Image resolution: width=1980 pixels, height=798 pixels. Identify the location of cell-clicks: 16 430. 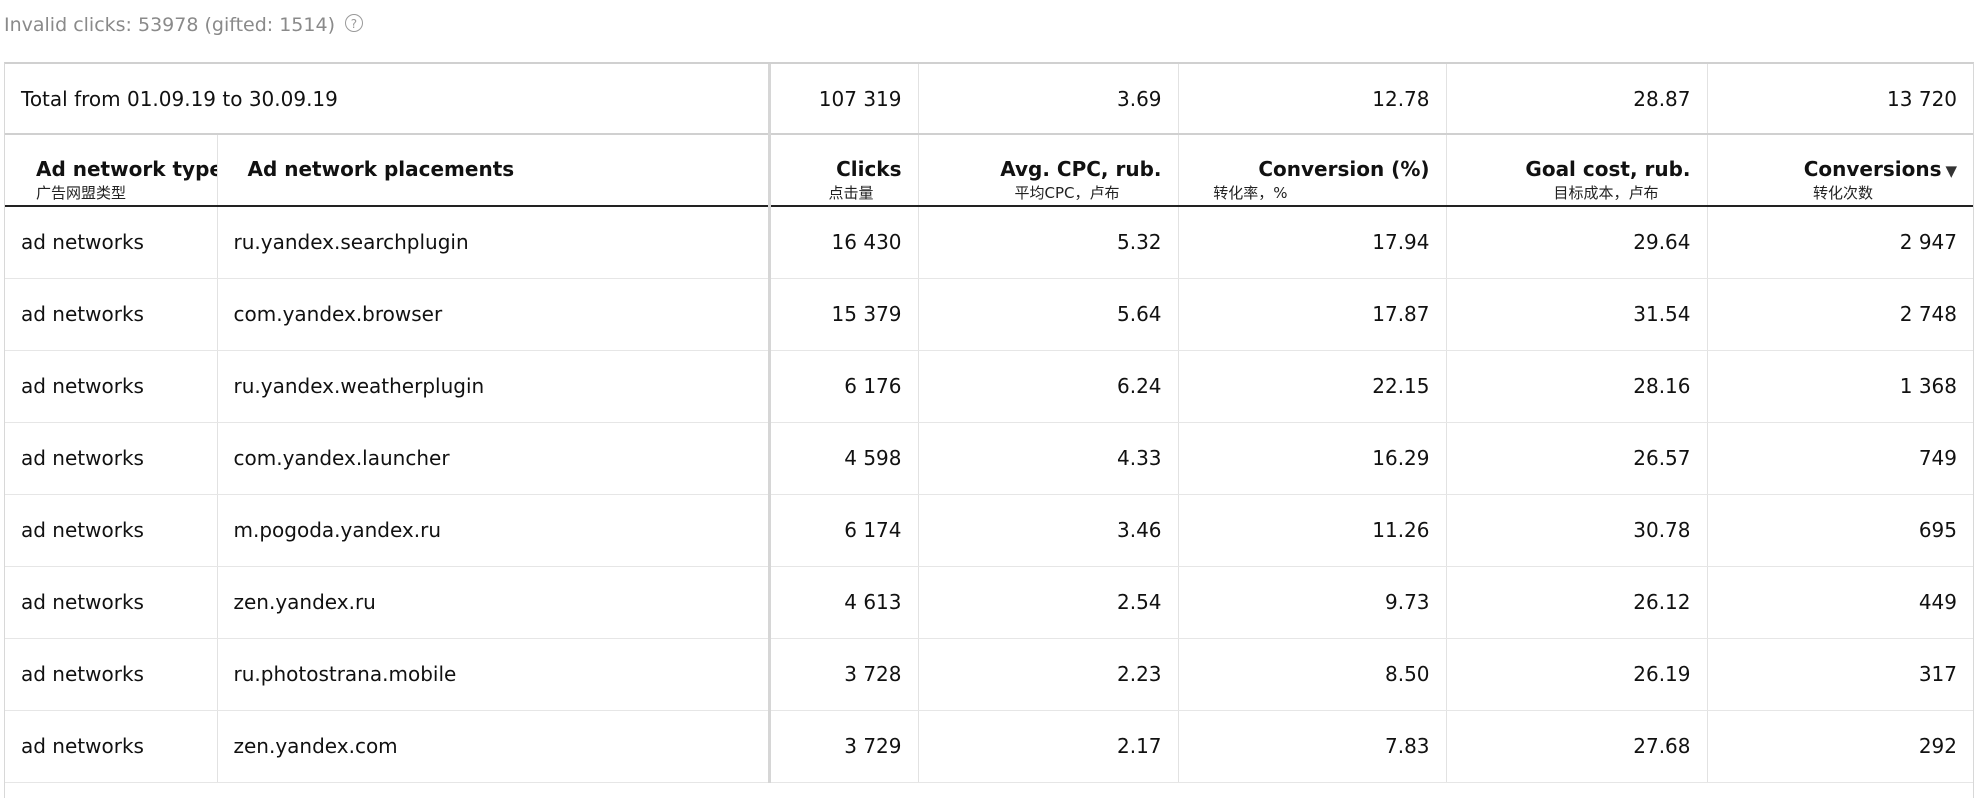
(843, 242).